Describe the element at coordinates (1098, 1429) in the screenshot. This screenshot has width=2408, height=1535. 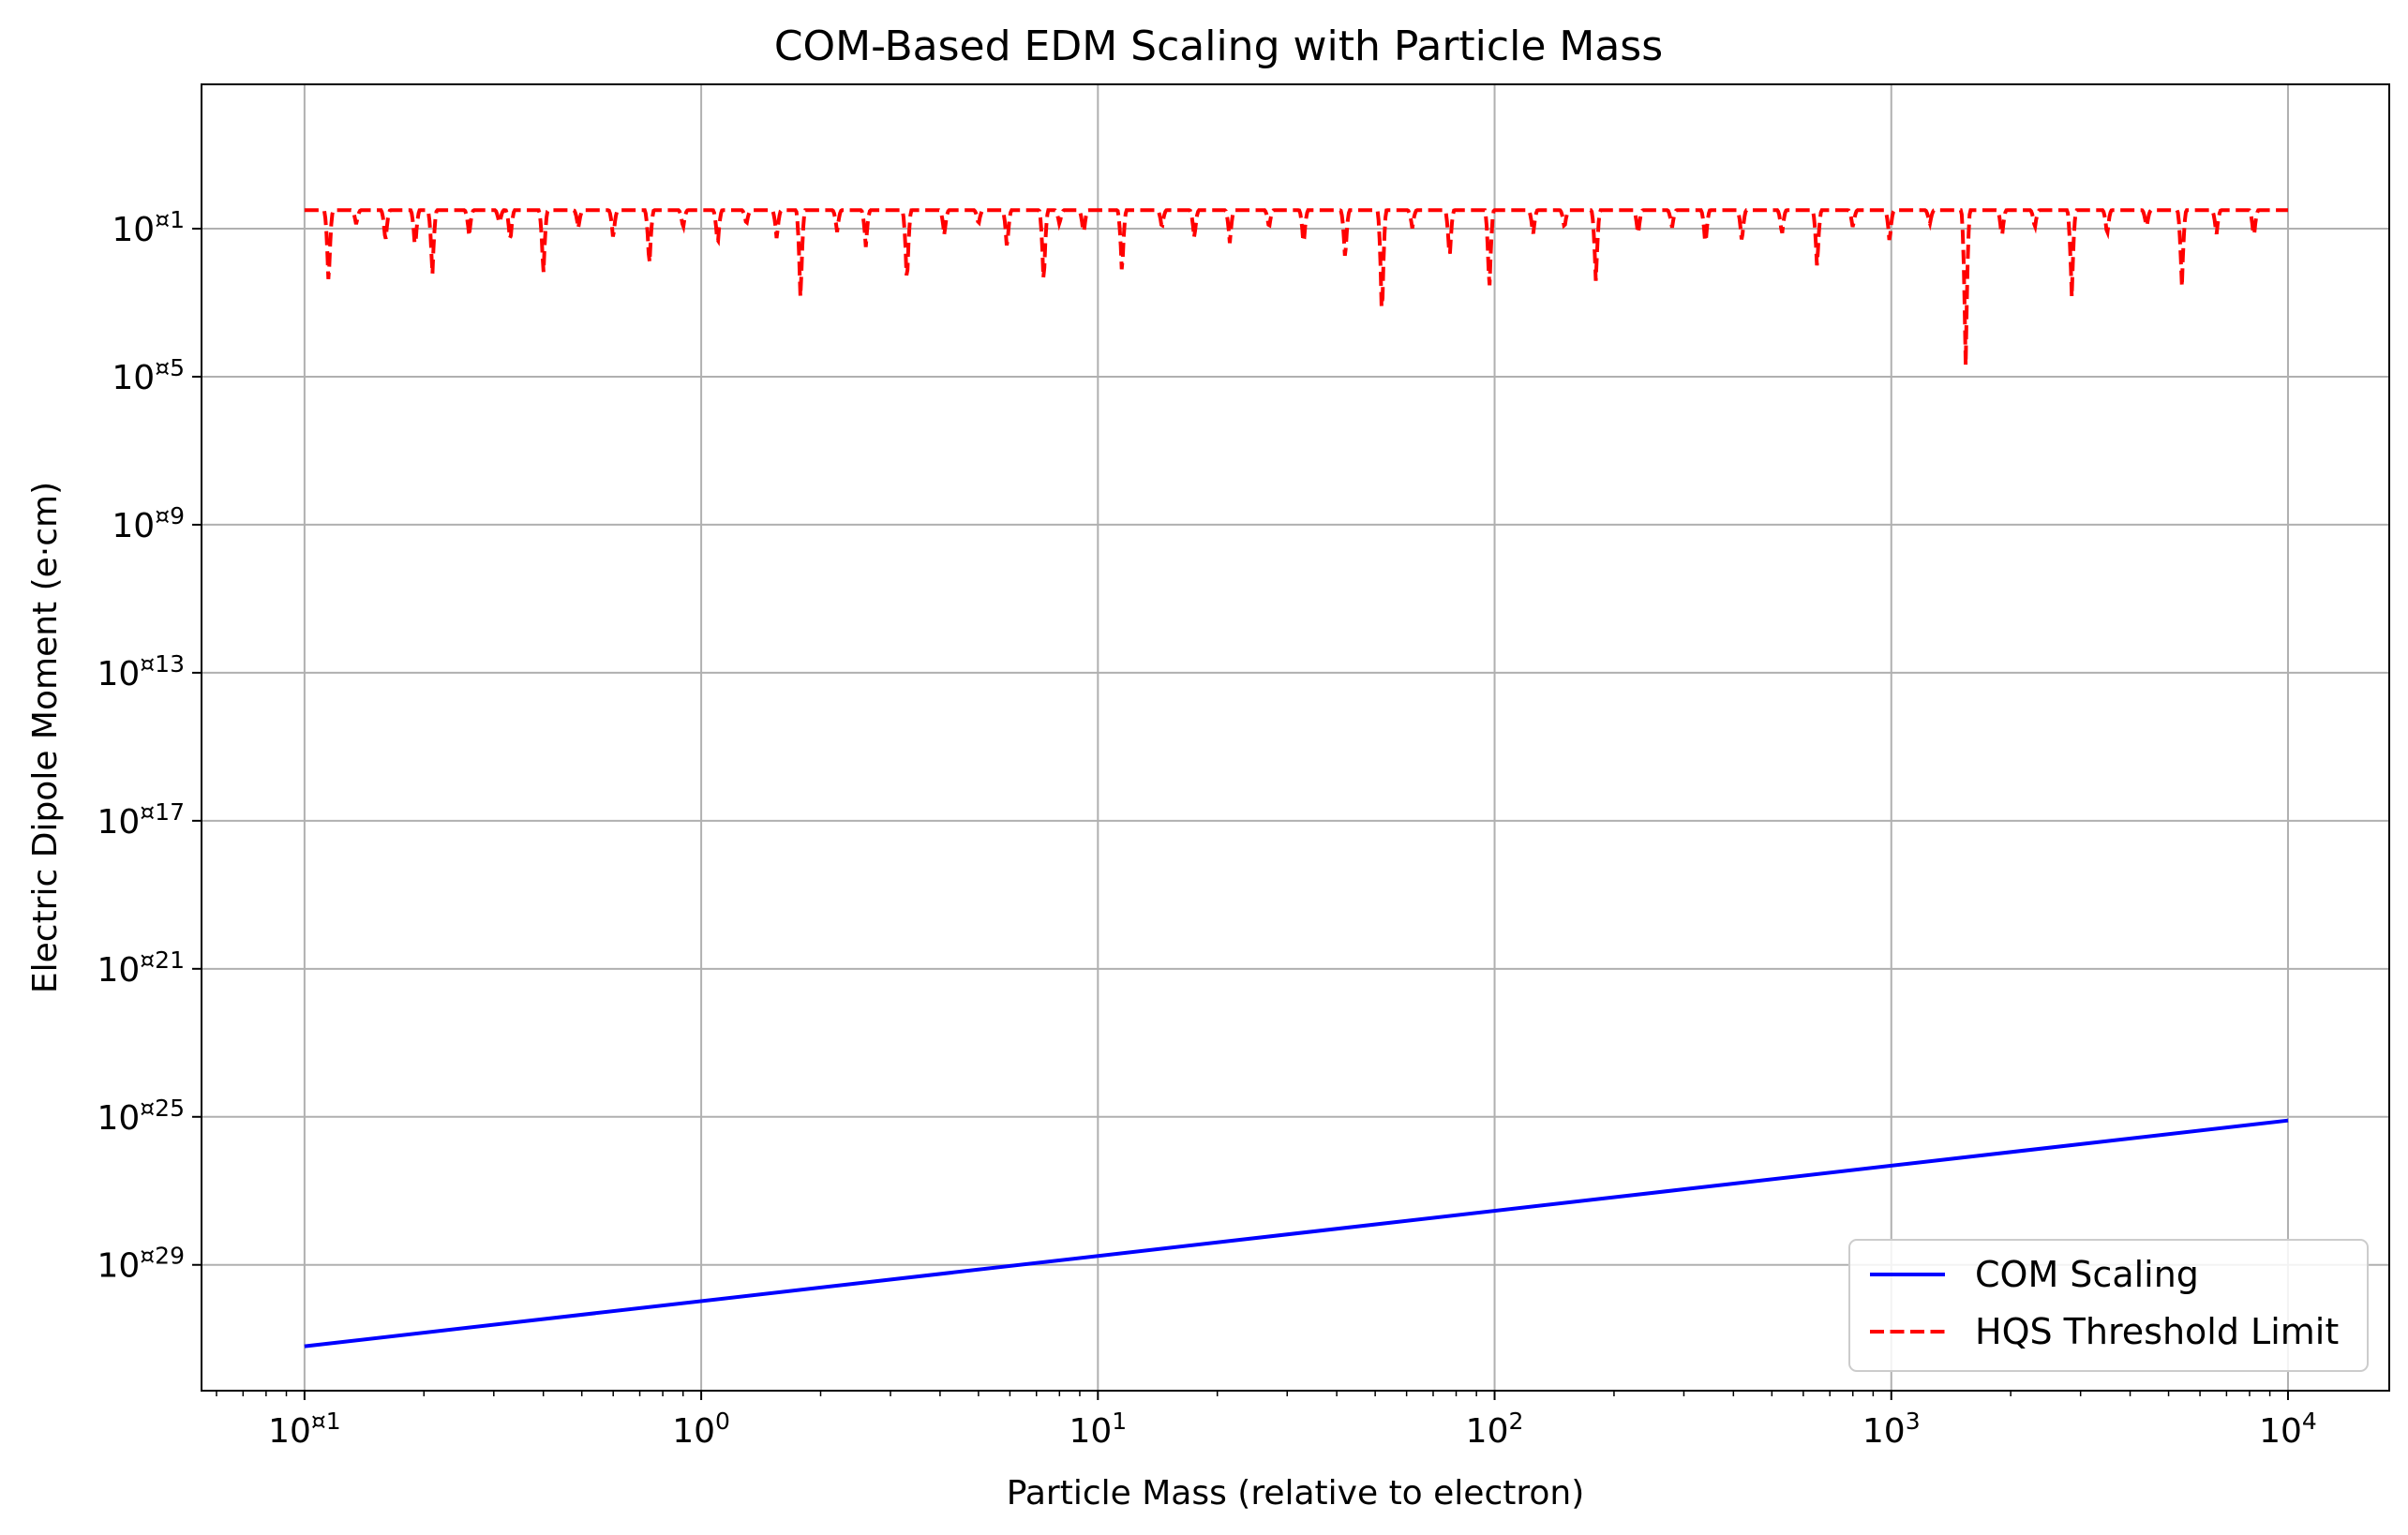
I see `x-tick-label: 101` at that location.